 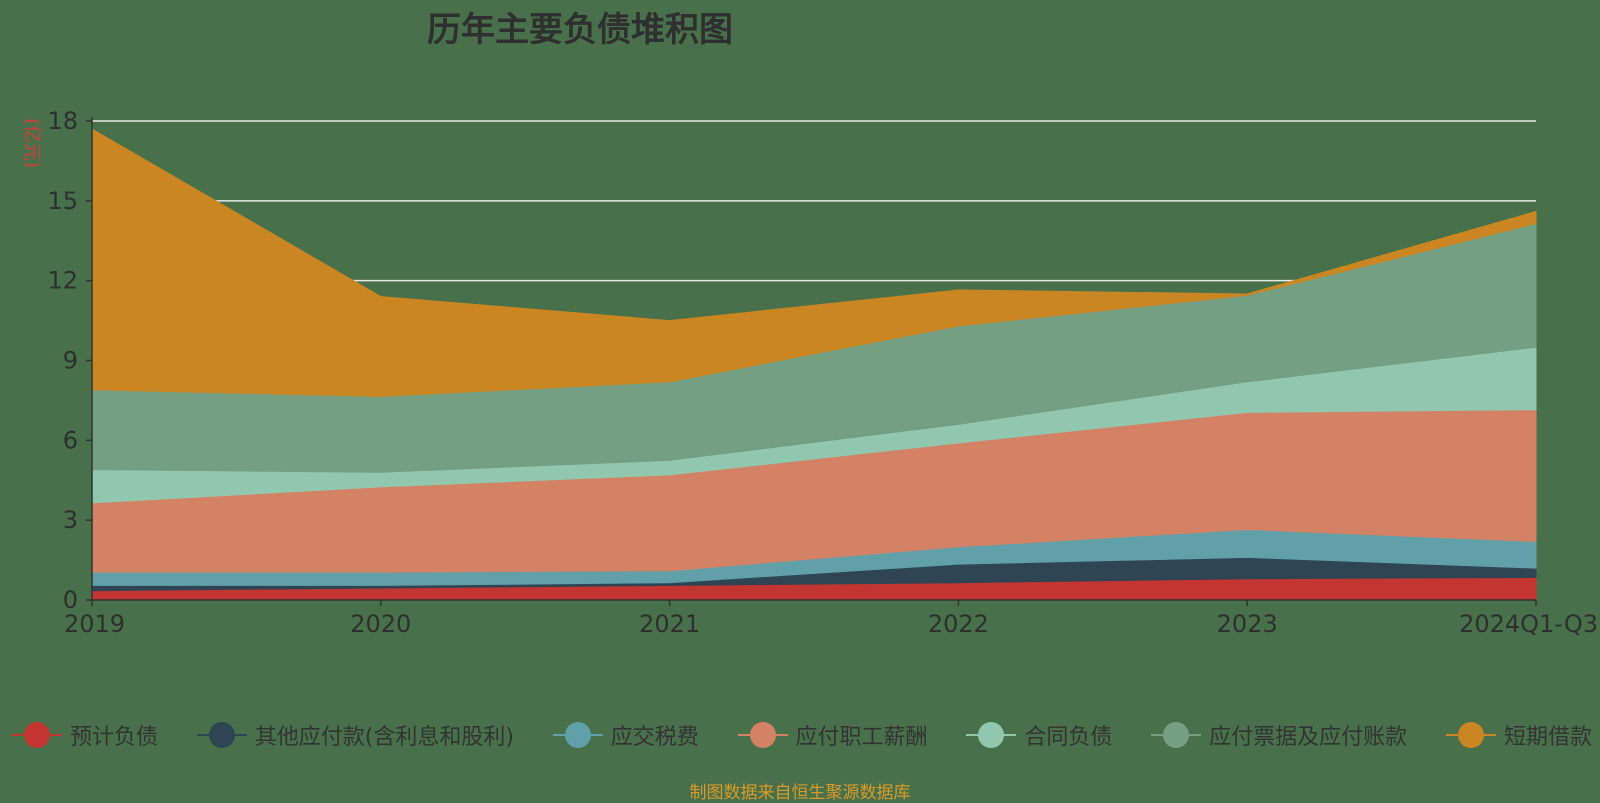 I want to click on legend-label: 其他应付款(含利息和股利), so click(x=384, y=737).